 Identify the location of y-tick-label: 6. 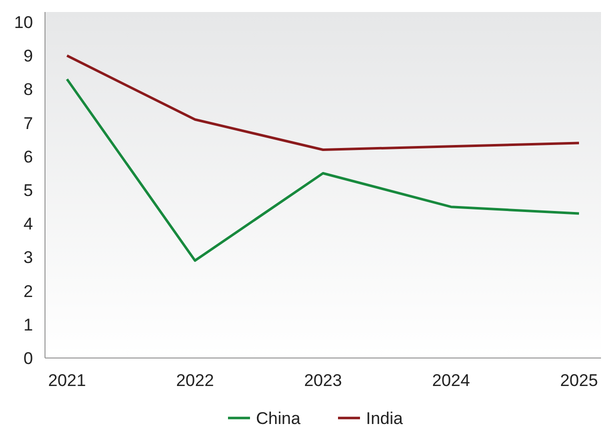
(28, 156).